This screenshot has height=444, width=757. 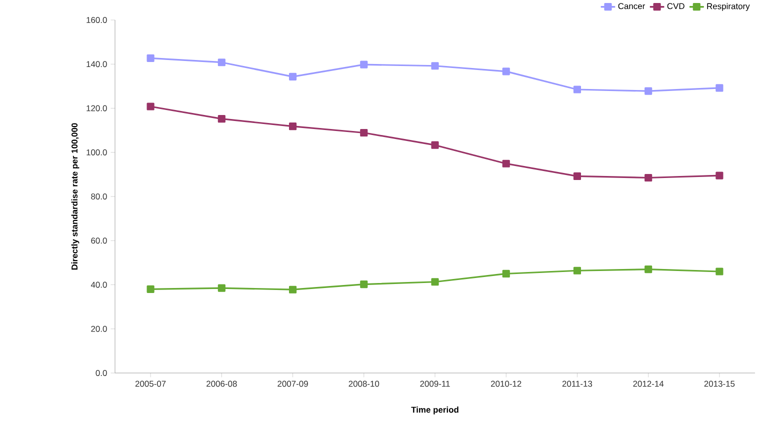 I want to click on x-tick-label: 2010-12, so click(x=506, y=383).